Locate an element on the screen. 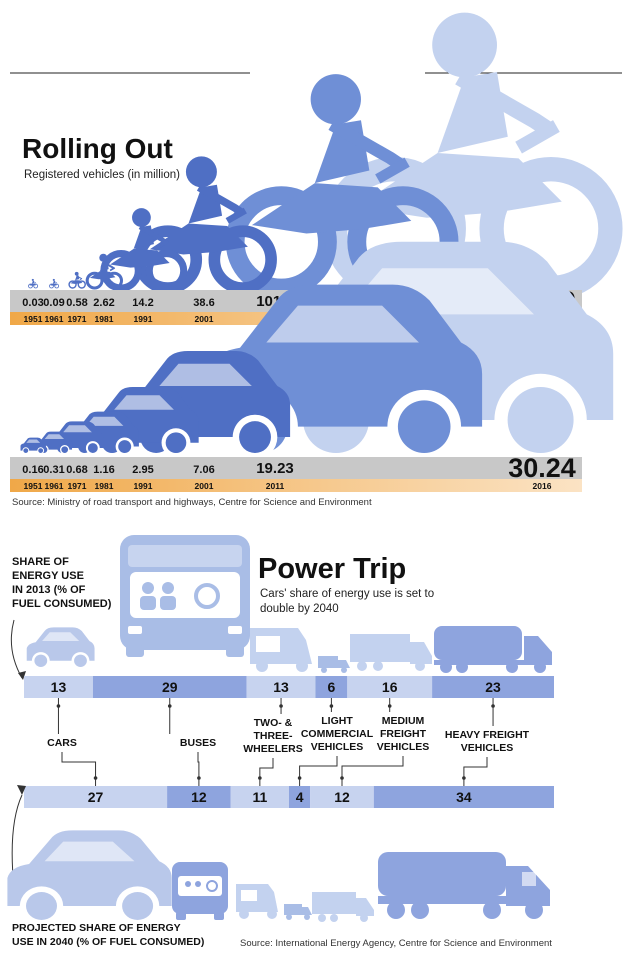 Image resolution: width=630 pixels, height=962 pixels. category-label: FREIGHT is located at coordinates (403, 734).